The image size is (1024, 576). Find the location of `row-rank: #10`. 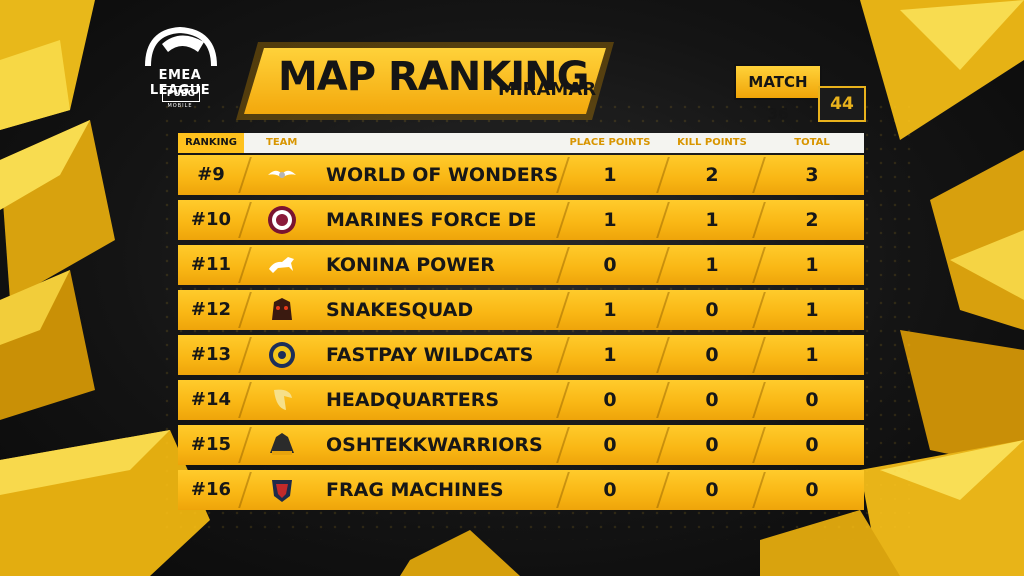

row-rank: #10 is located at coordinates (211, 219).